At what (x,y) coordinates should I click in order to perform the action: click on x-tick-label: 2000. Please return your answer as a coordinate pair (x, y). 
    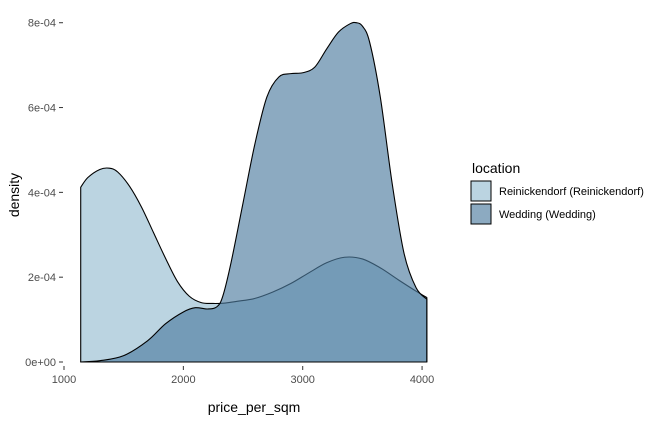
    Looking at the image, I should click on (183, 380).